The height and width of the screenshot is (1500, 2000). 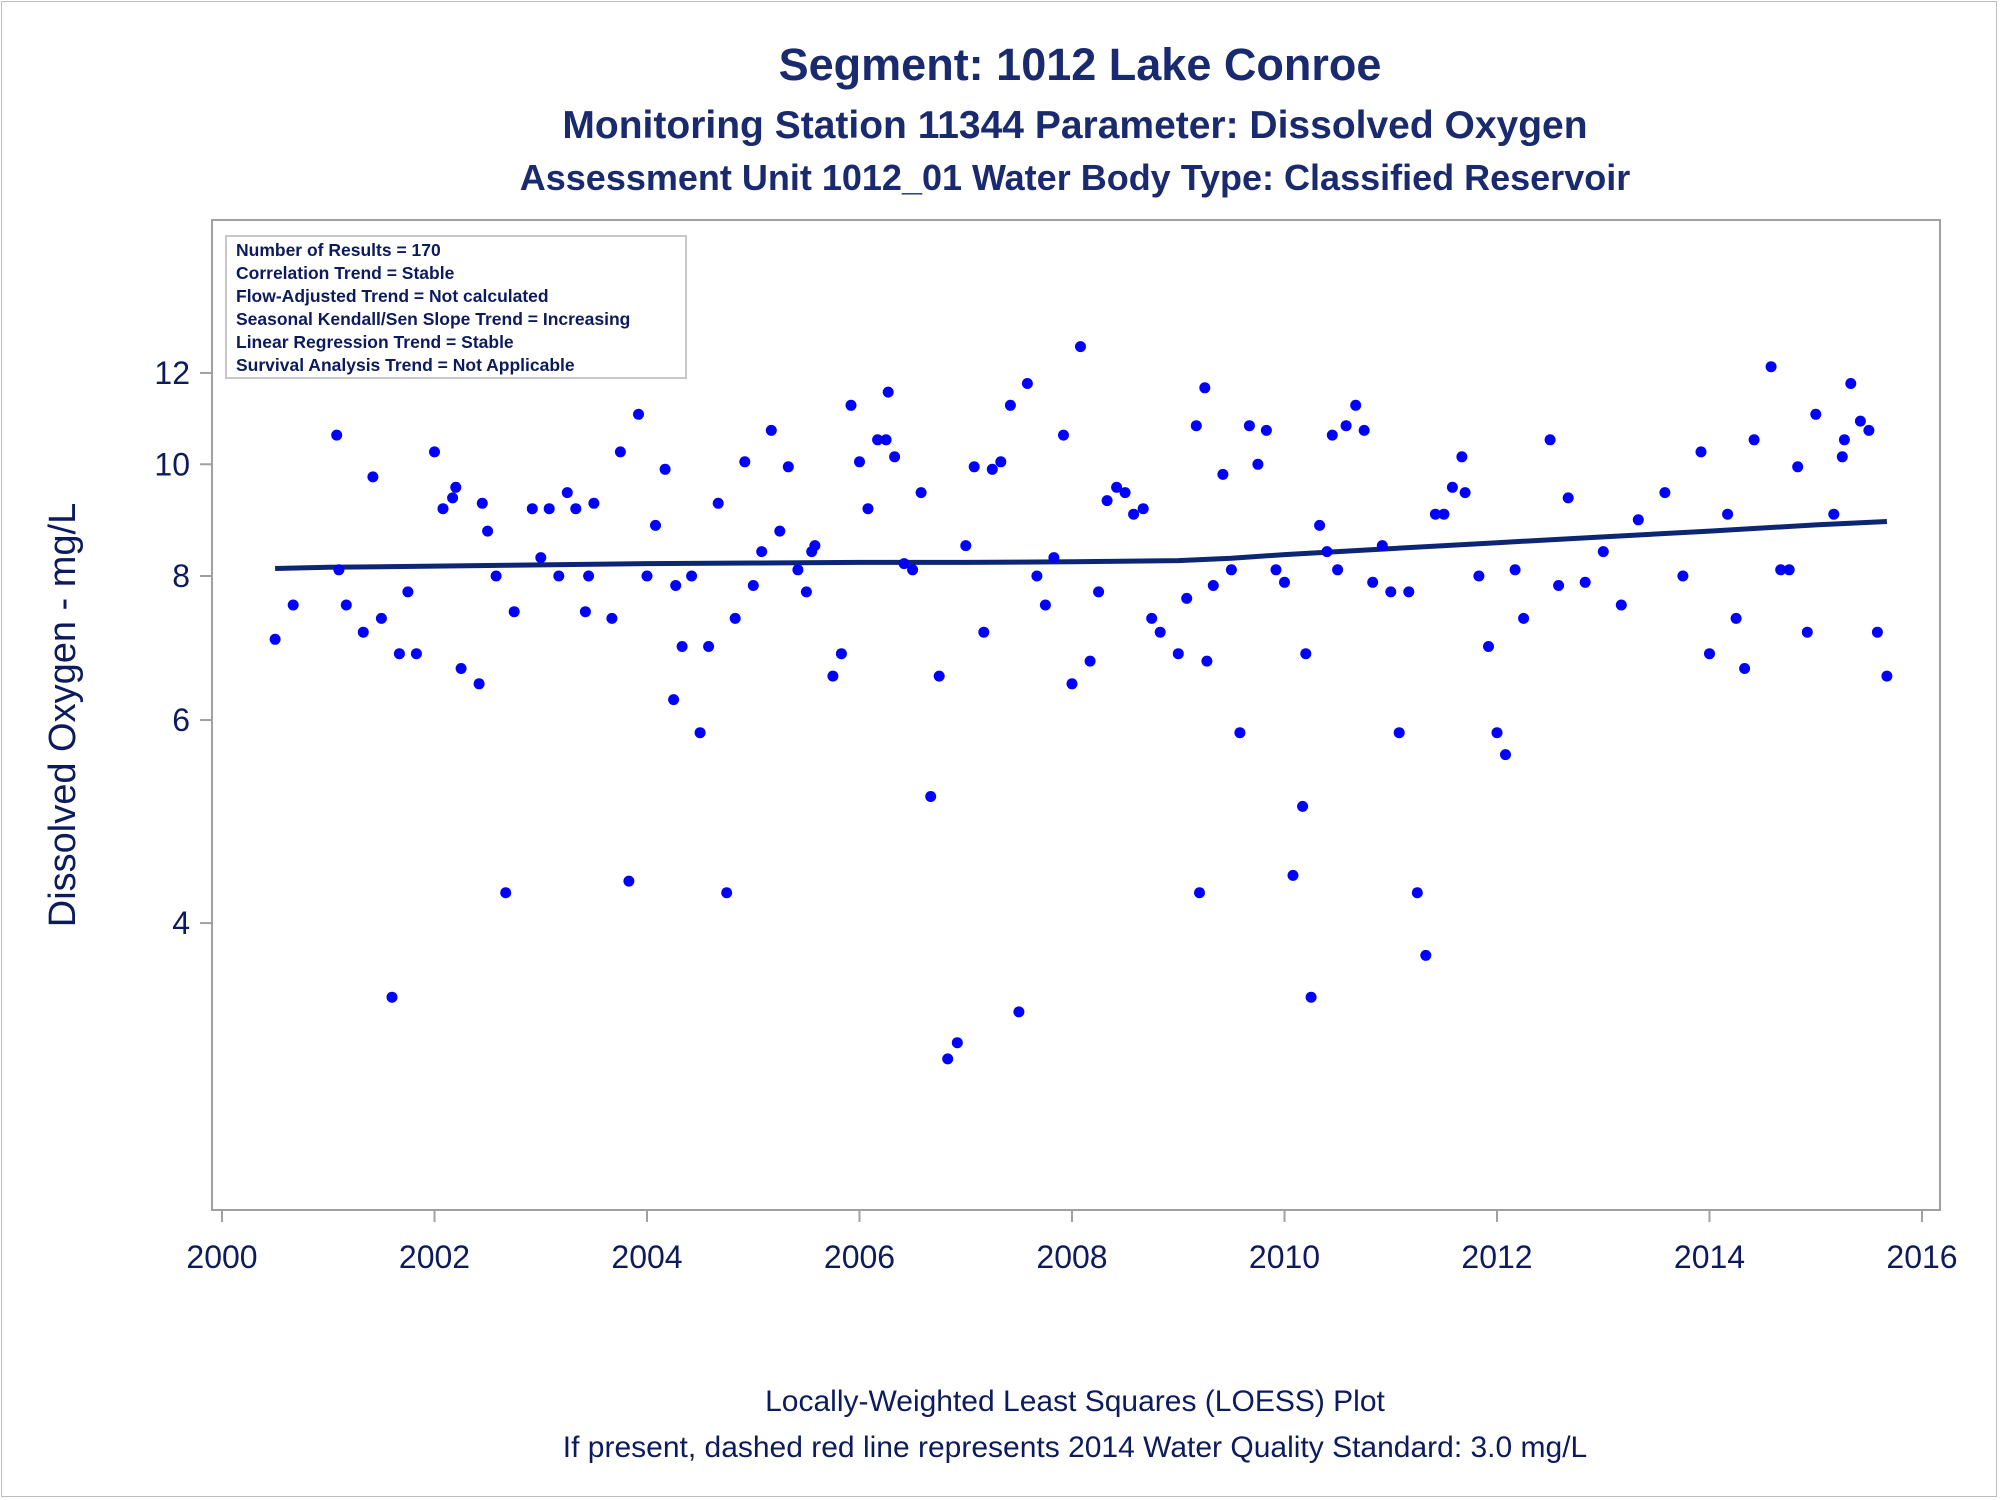 What do you see at coordinates (375, 342) in the screenshot?
I see `inset-line-linear-regression: Linear Regression Trend = Stable` at bounding box center [375, 342].